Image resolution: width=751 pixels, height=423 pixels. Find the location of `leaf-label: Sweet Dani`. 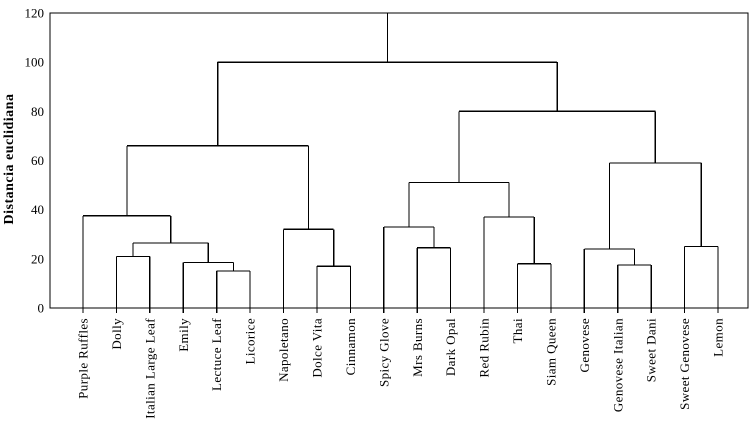

leaf-label: Sweet Dani is located at coordinates (651, 350).